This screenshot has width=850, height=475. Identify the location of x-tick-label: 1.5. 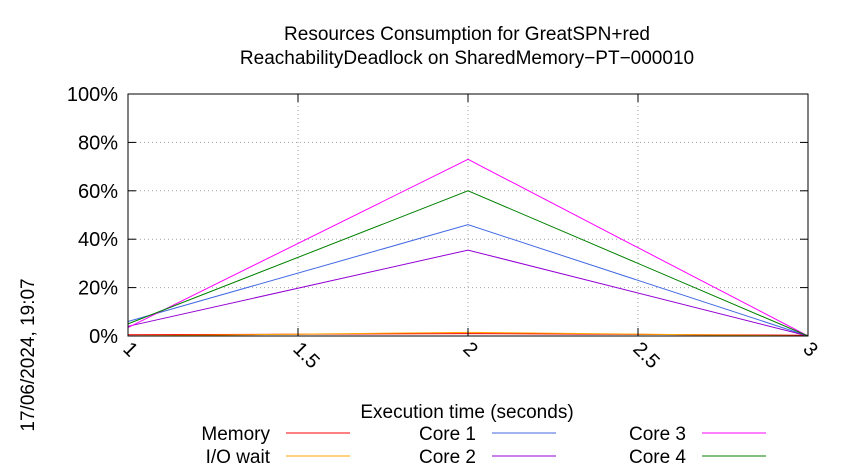
(305, 355).